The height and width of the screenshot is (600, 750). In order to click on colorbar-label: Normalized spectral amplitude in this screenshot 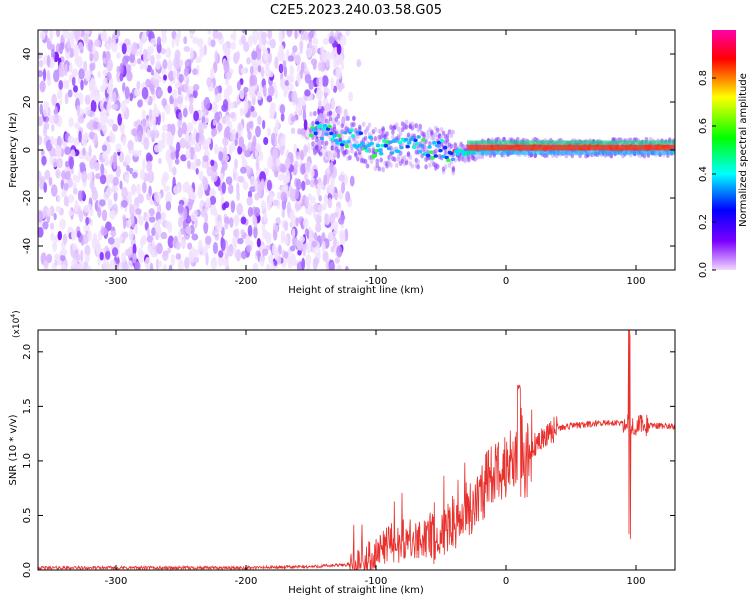, I will do `click(743, 150)`.